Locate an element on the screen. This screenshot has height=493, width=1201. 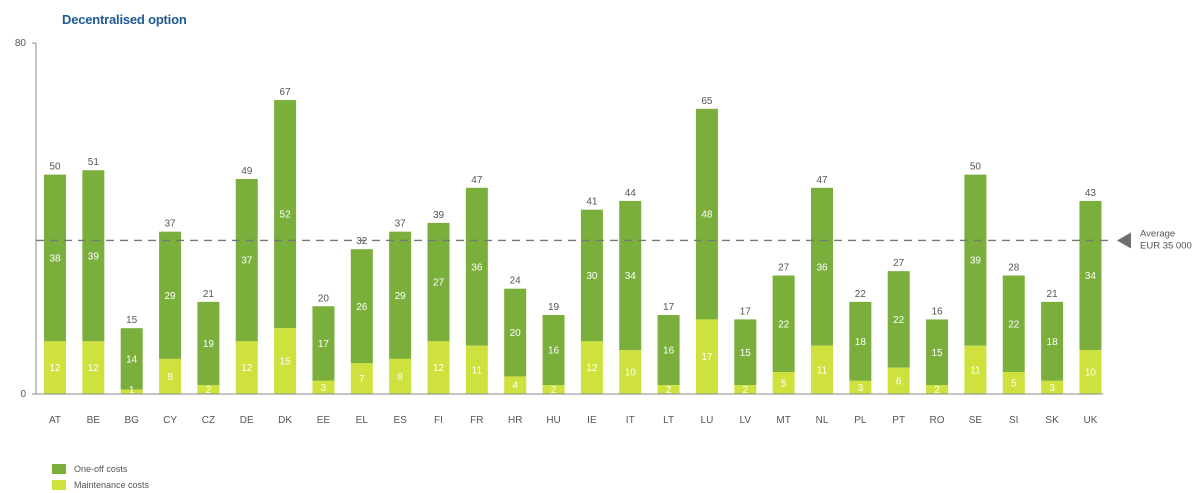
label-one-off-dk: 52 is located at coordinates (286, 215).